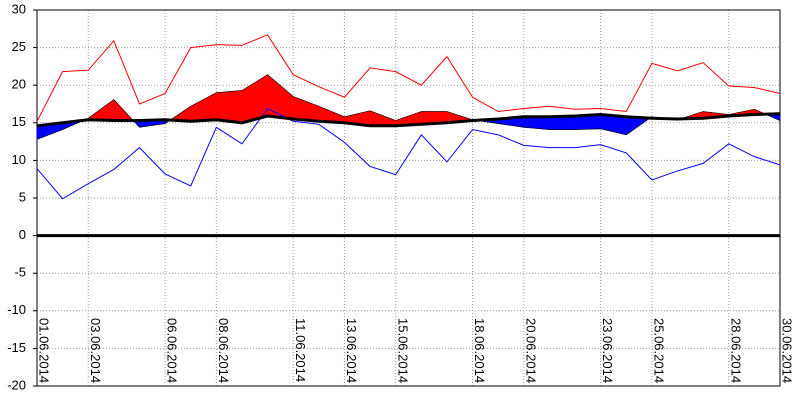 Image resolution: width=800 pixels, height=400 pixels. I want to click on x-tick-label: 25.06.2014, so click(658, 350).